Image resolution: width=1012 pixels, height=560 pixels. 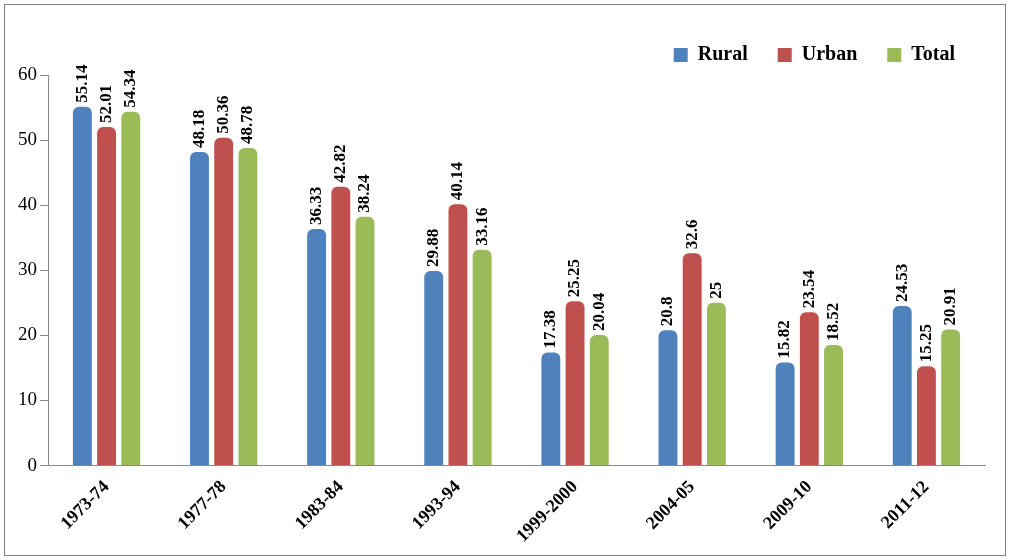 I want to click on data-label: 17.38, so click(x=550, y=329).